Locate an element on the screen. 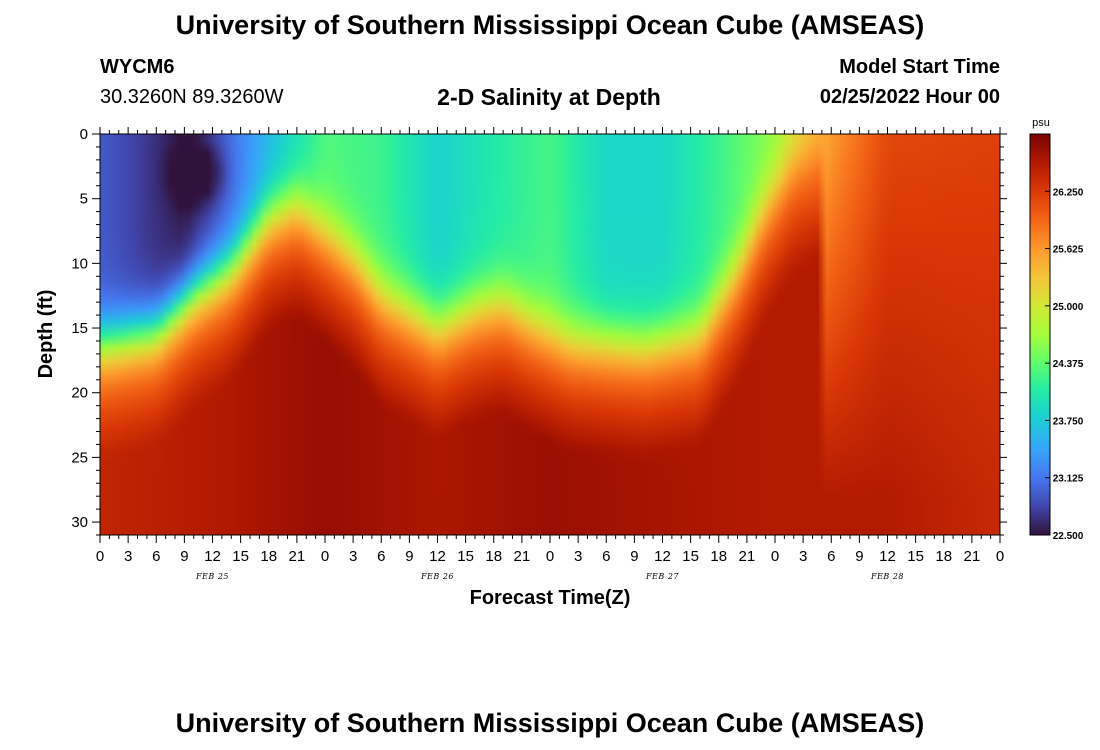 The image size is (1100, 750). colorbar-tick-label: 23.750 is located at coordinates (1068, 421).